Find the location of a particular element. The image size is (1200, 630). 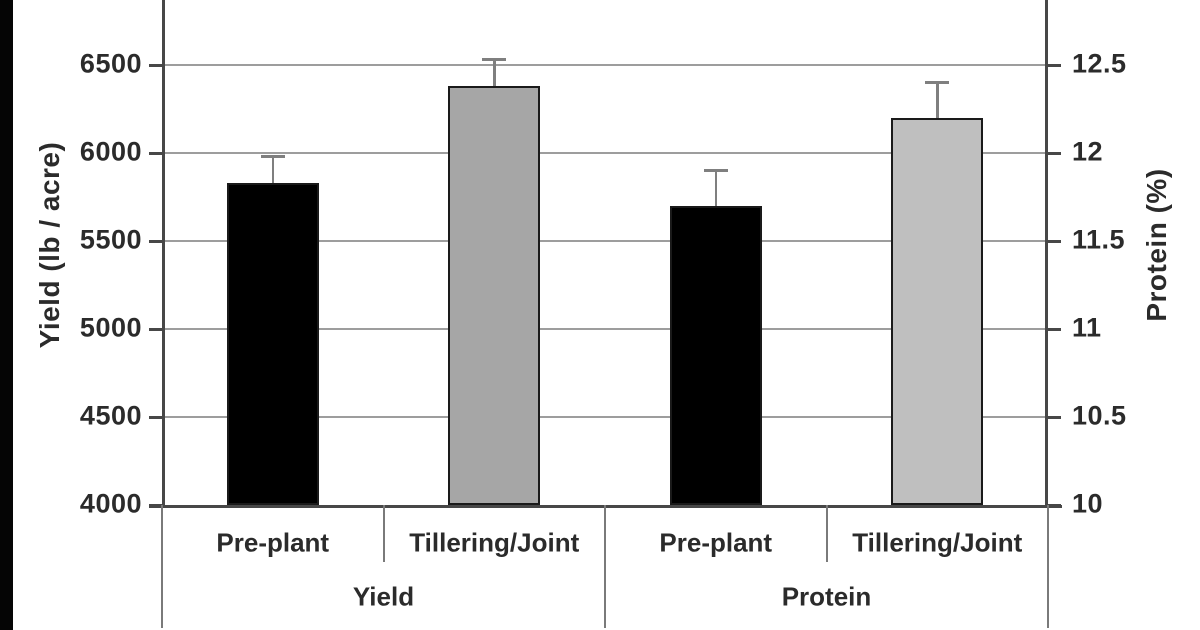

bar-protein-pre-plant is located at coordinates (715, 355).